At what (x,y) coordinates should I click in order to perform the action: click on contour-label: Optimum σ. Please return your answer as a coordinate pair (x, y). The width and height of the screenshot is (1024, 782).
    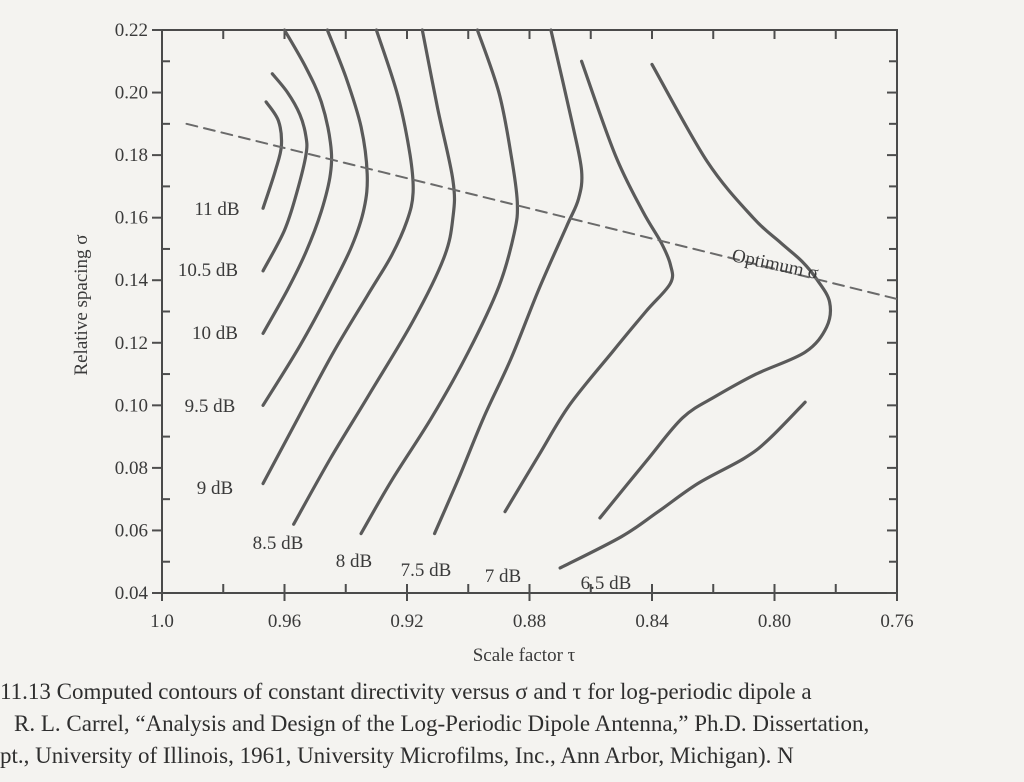
    Looking at the image, I should click on (775, 264).